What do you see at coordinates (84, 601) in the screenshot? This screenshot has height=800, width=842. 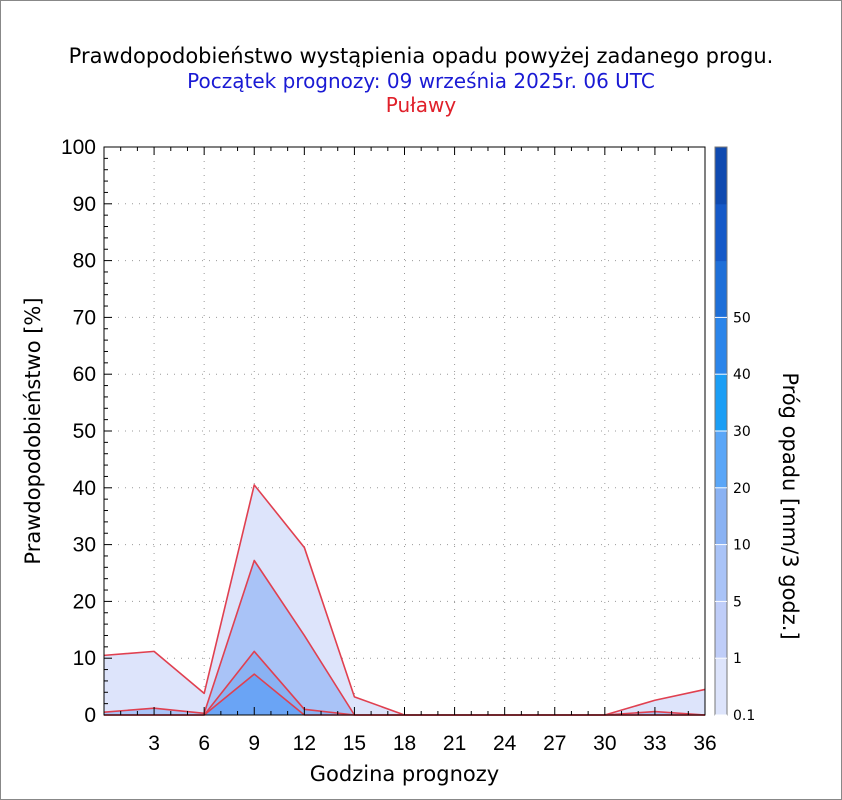 I see `y-tick-label: 20` at bounding box center [84, 601].